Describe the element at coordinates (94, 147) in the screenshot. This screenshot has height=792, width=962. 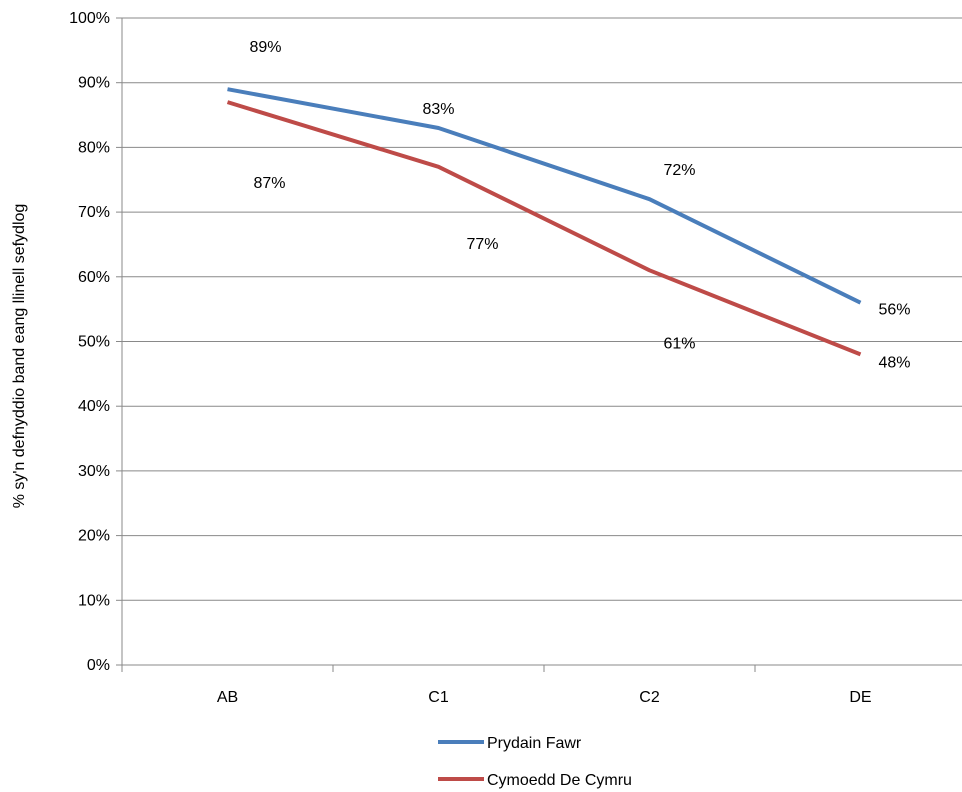
I see `y-tick-label: 80%` at that location.